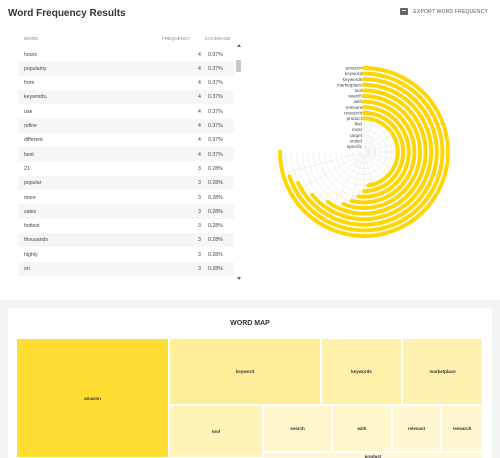 This screenshot has width=500, height=458. What do you see at coordinates (239, 278) in the screenshot?
I see `scroll-down-arrow-icon` at bounding box center [239, 278].